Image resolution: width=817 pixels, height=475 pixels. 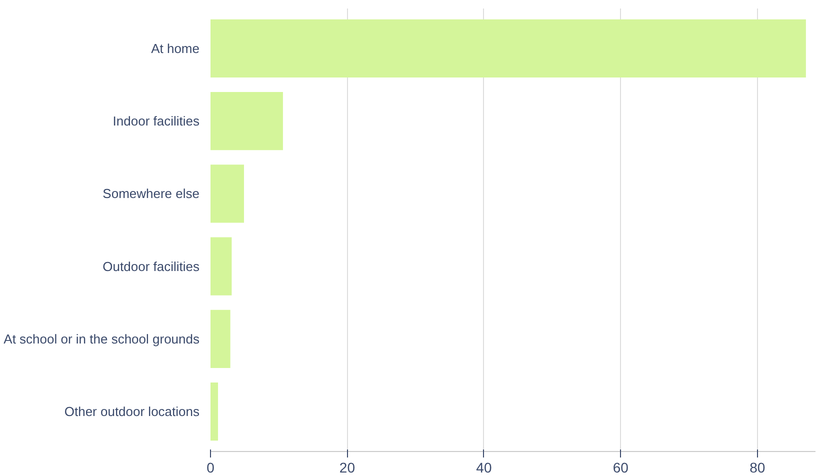 What do you see at coordinates (347, 467) in the screenshot?
I see `x-tick-label: 20` at bounding box center [347, 467].